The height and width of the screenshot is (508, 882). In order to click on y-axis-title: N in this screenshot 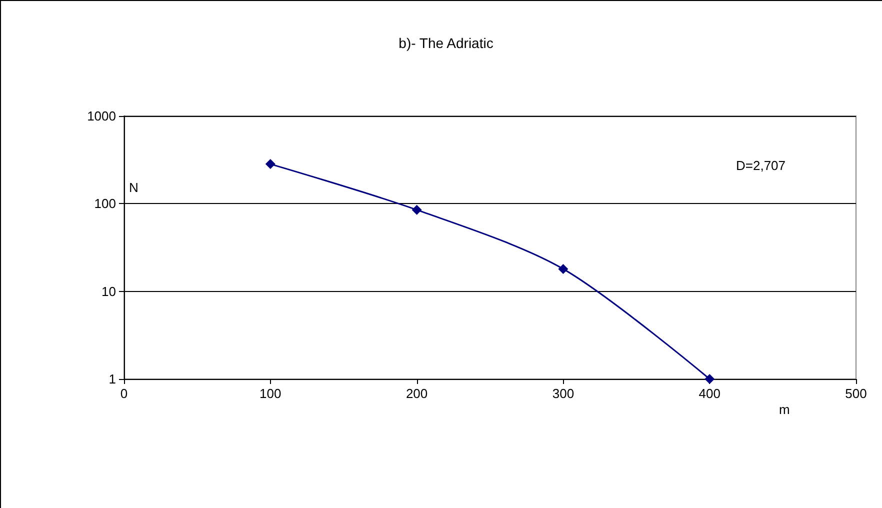, I will do `click(133, 187)`.